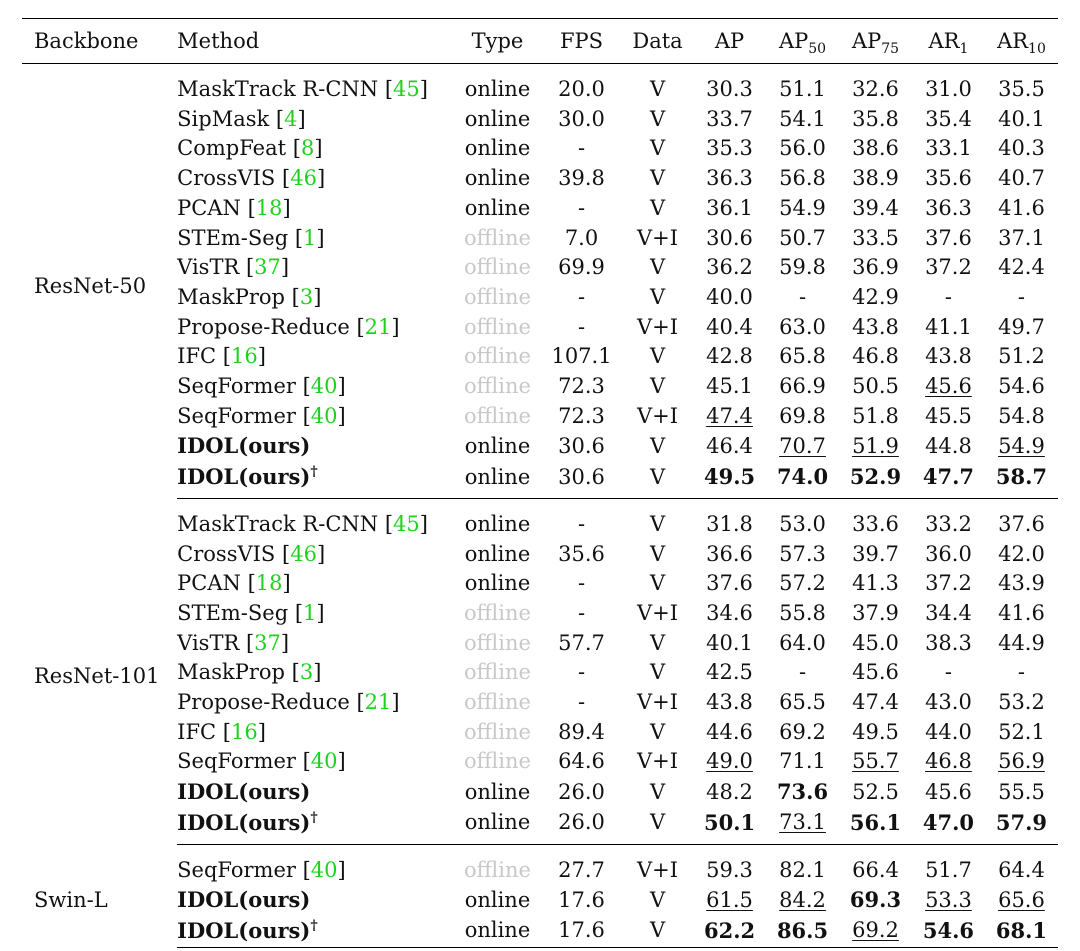  I want to click on ap-value: 31.8, so click(729, 523).